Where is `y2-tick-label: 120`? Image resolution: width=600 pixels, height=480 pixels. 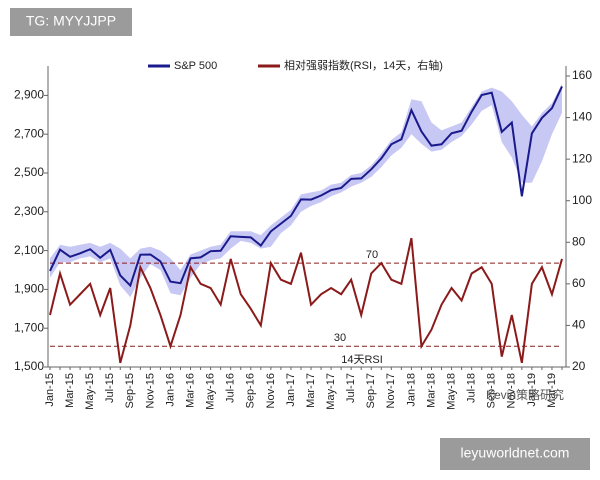
y2-tick-label: 120 is located at coordinates (582, 158).